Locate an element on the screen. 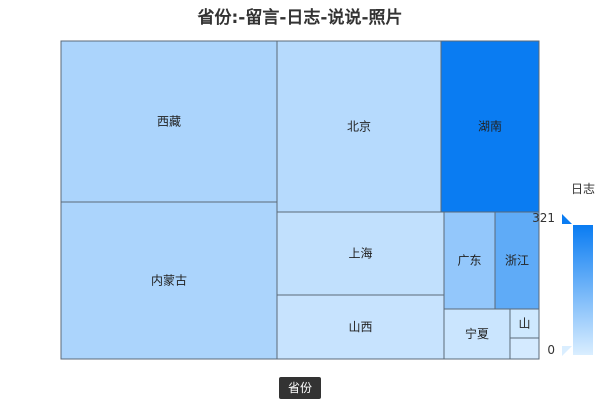 Image resolution: width=600 pixels, height=400 pixels. treemap-cell-label: 上海 is located at coordinates (360, 253).